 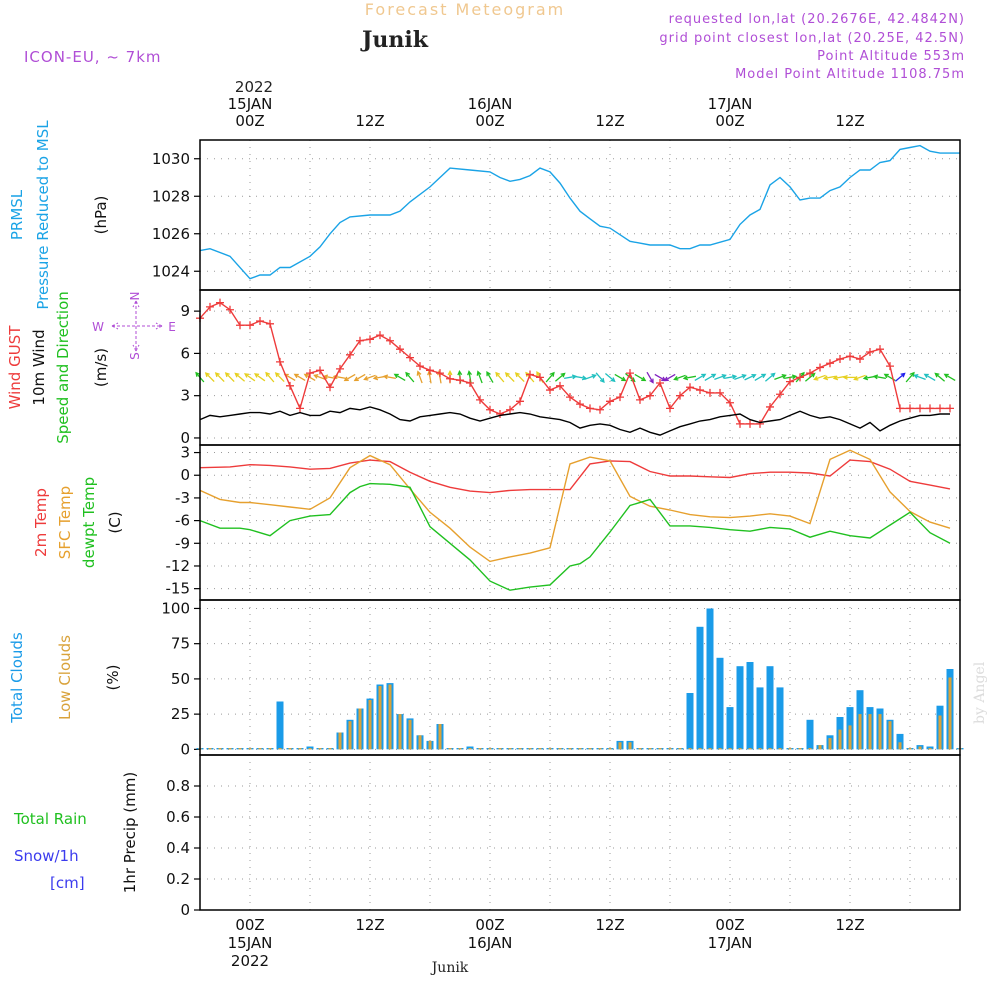 I want to click on legend-total-rain: Total Rain, so click(x=50, y=819).